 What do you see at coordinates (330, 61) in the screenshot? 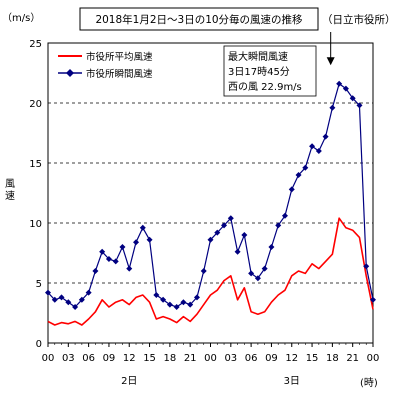
I see `annotation-arrowhead` at bounding box center [330, 61].